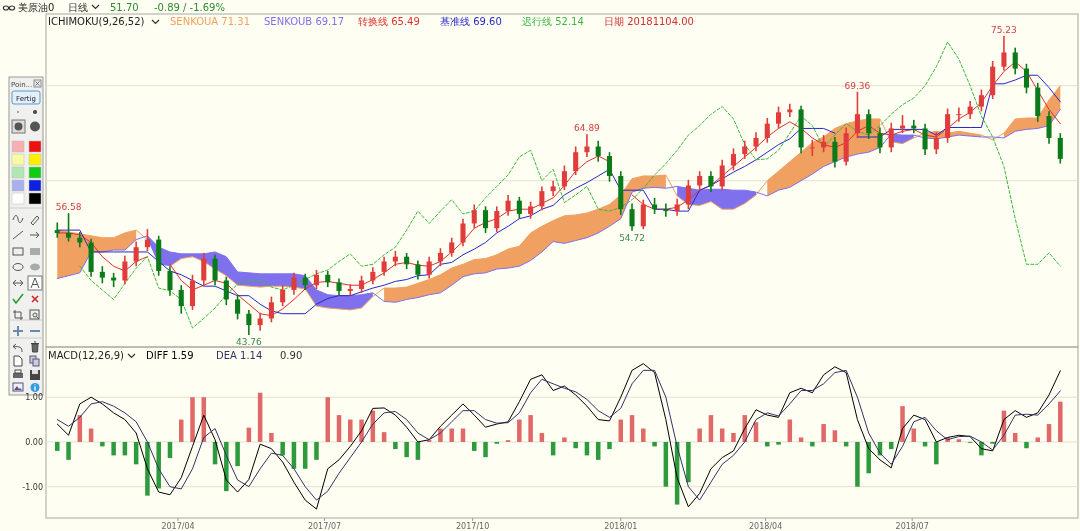 This screenshot has height=531, width=1080. I want to click on text: 转换线 65.49, so click(389, 21).